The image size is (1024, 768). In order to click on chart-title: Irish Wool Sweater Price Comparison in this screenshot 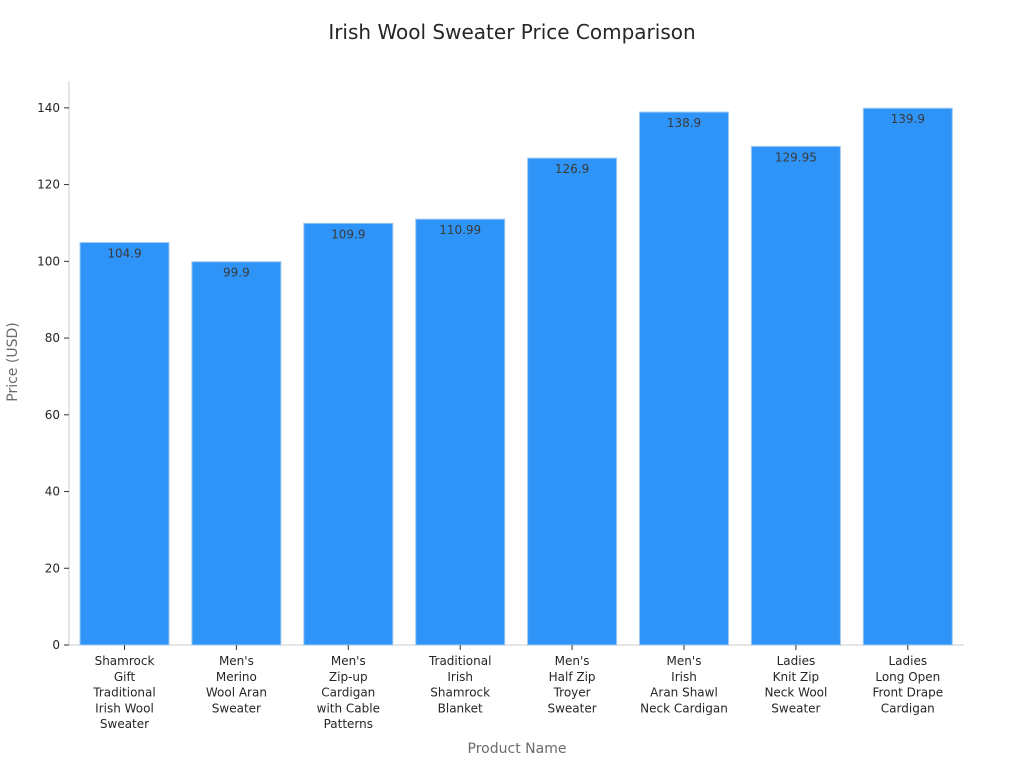, I will do `click(512, 32)`.